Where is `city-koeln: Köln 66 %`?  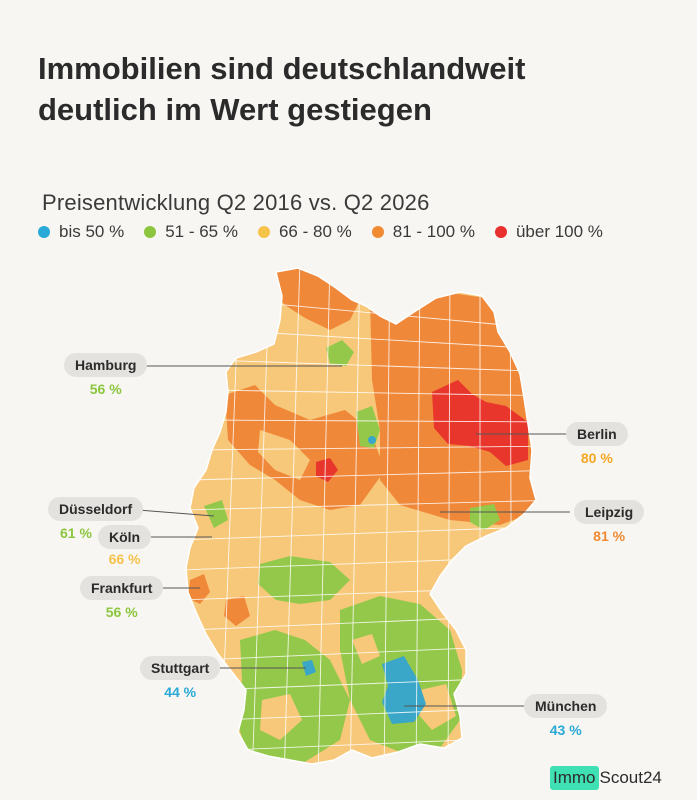
city-koeln: Köln 66 % is located at coordinates (125, 546).